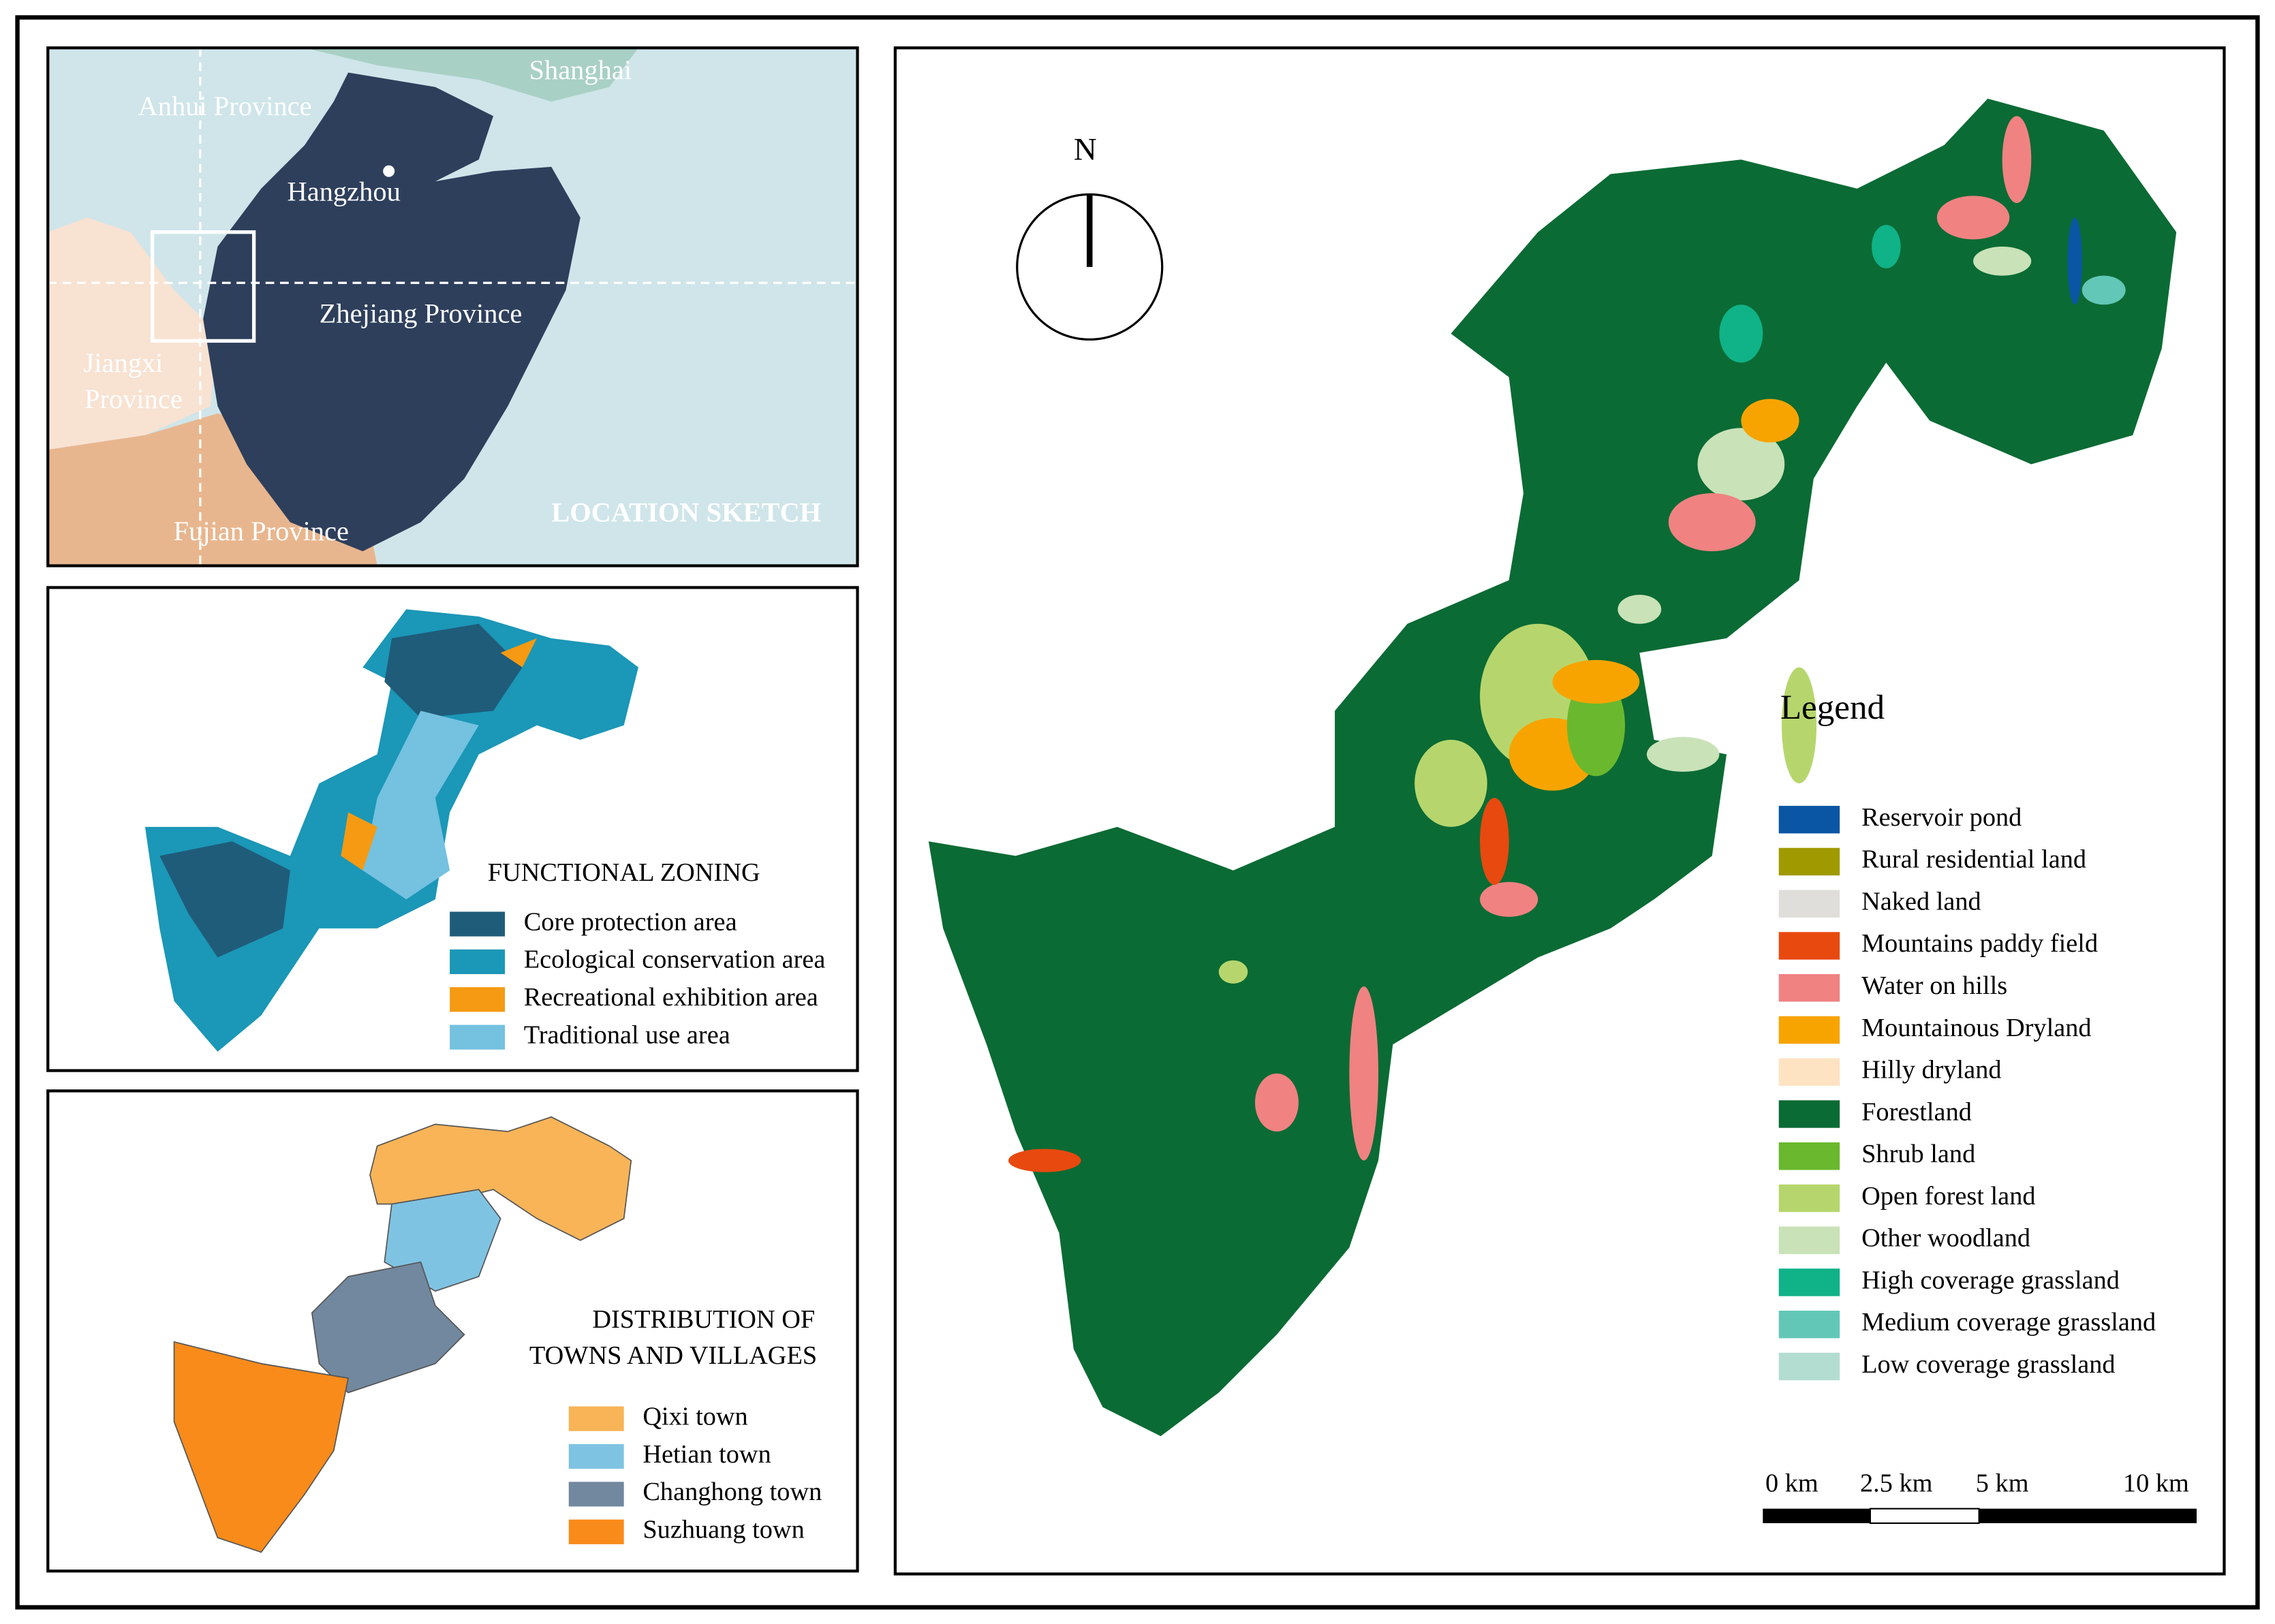 The width and height of the screenshot is (2275, 1624). What do you see at coordinates (1896, 1483) in the screenshot?
I see `scale-label: 2.5 km` at bounding box center [1896, 1483].